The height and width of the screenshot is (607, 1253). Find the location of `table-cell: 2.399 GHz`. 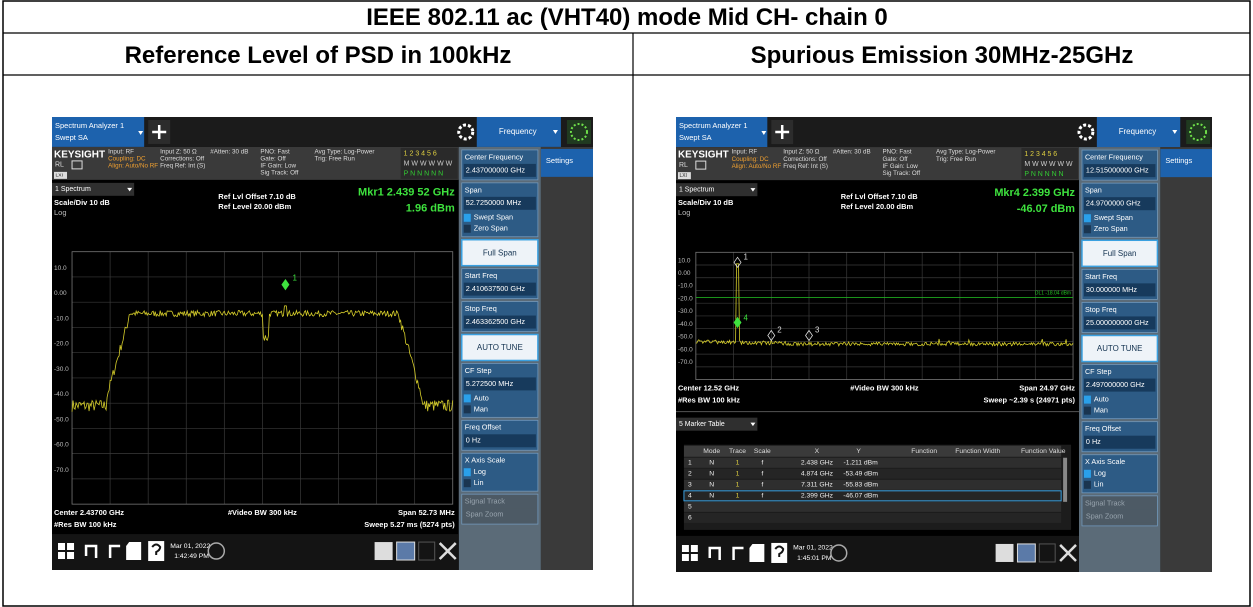

table-cell: 2.399 GHz is located at coordinates (817, 496).